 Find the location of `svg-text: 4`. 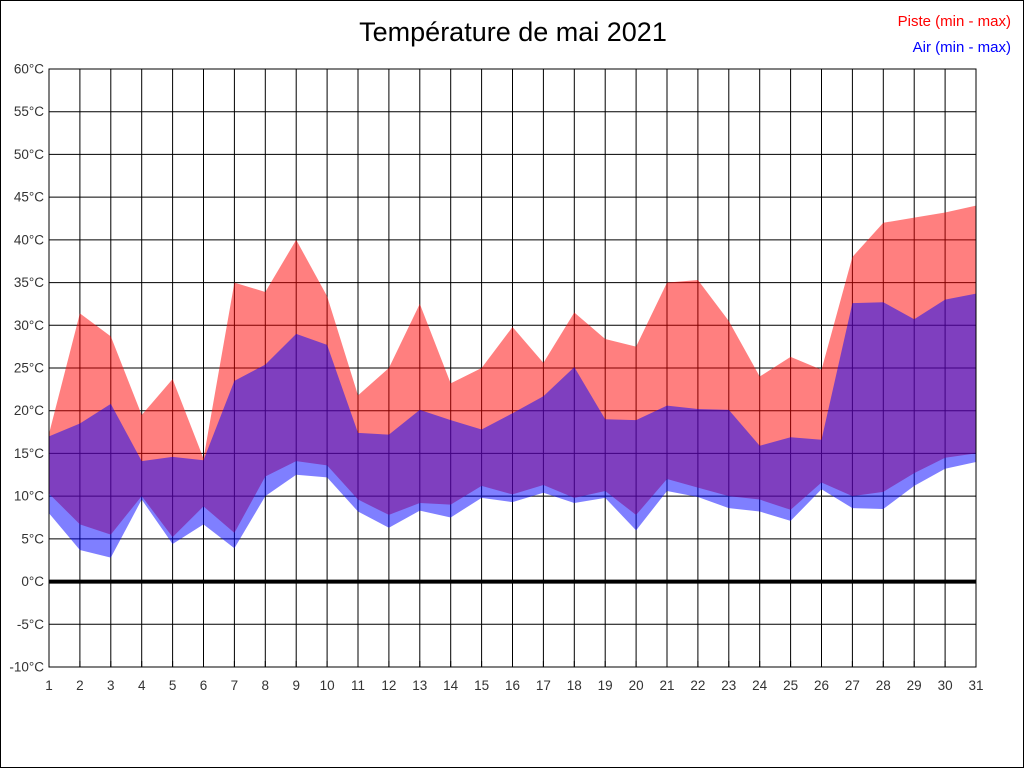

svg-text: 4 is located at coordinates (142, 685).